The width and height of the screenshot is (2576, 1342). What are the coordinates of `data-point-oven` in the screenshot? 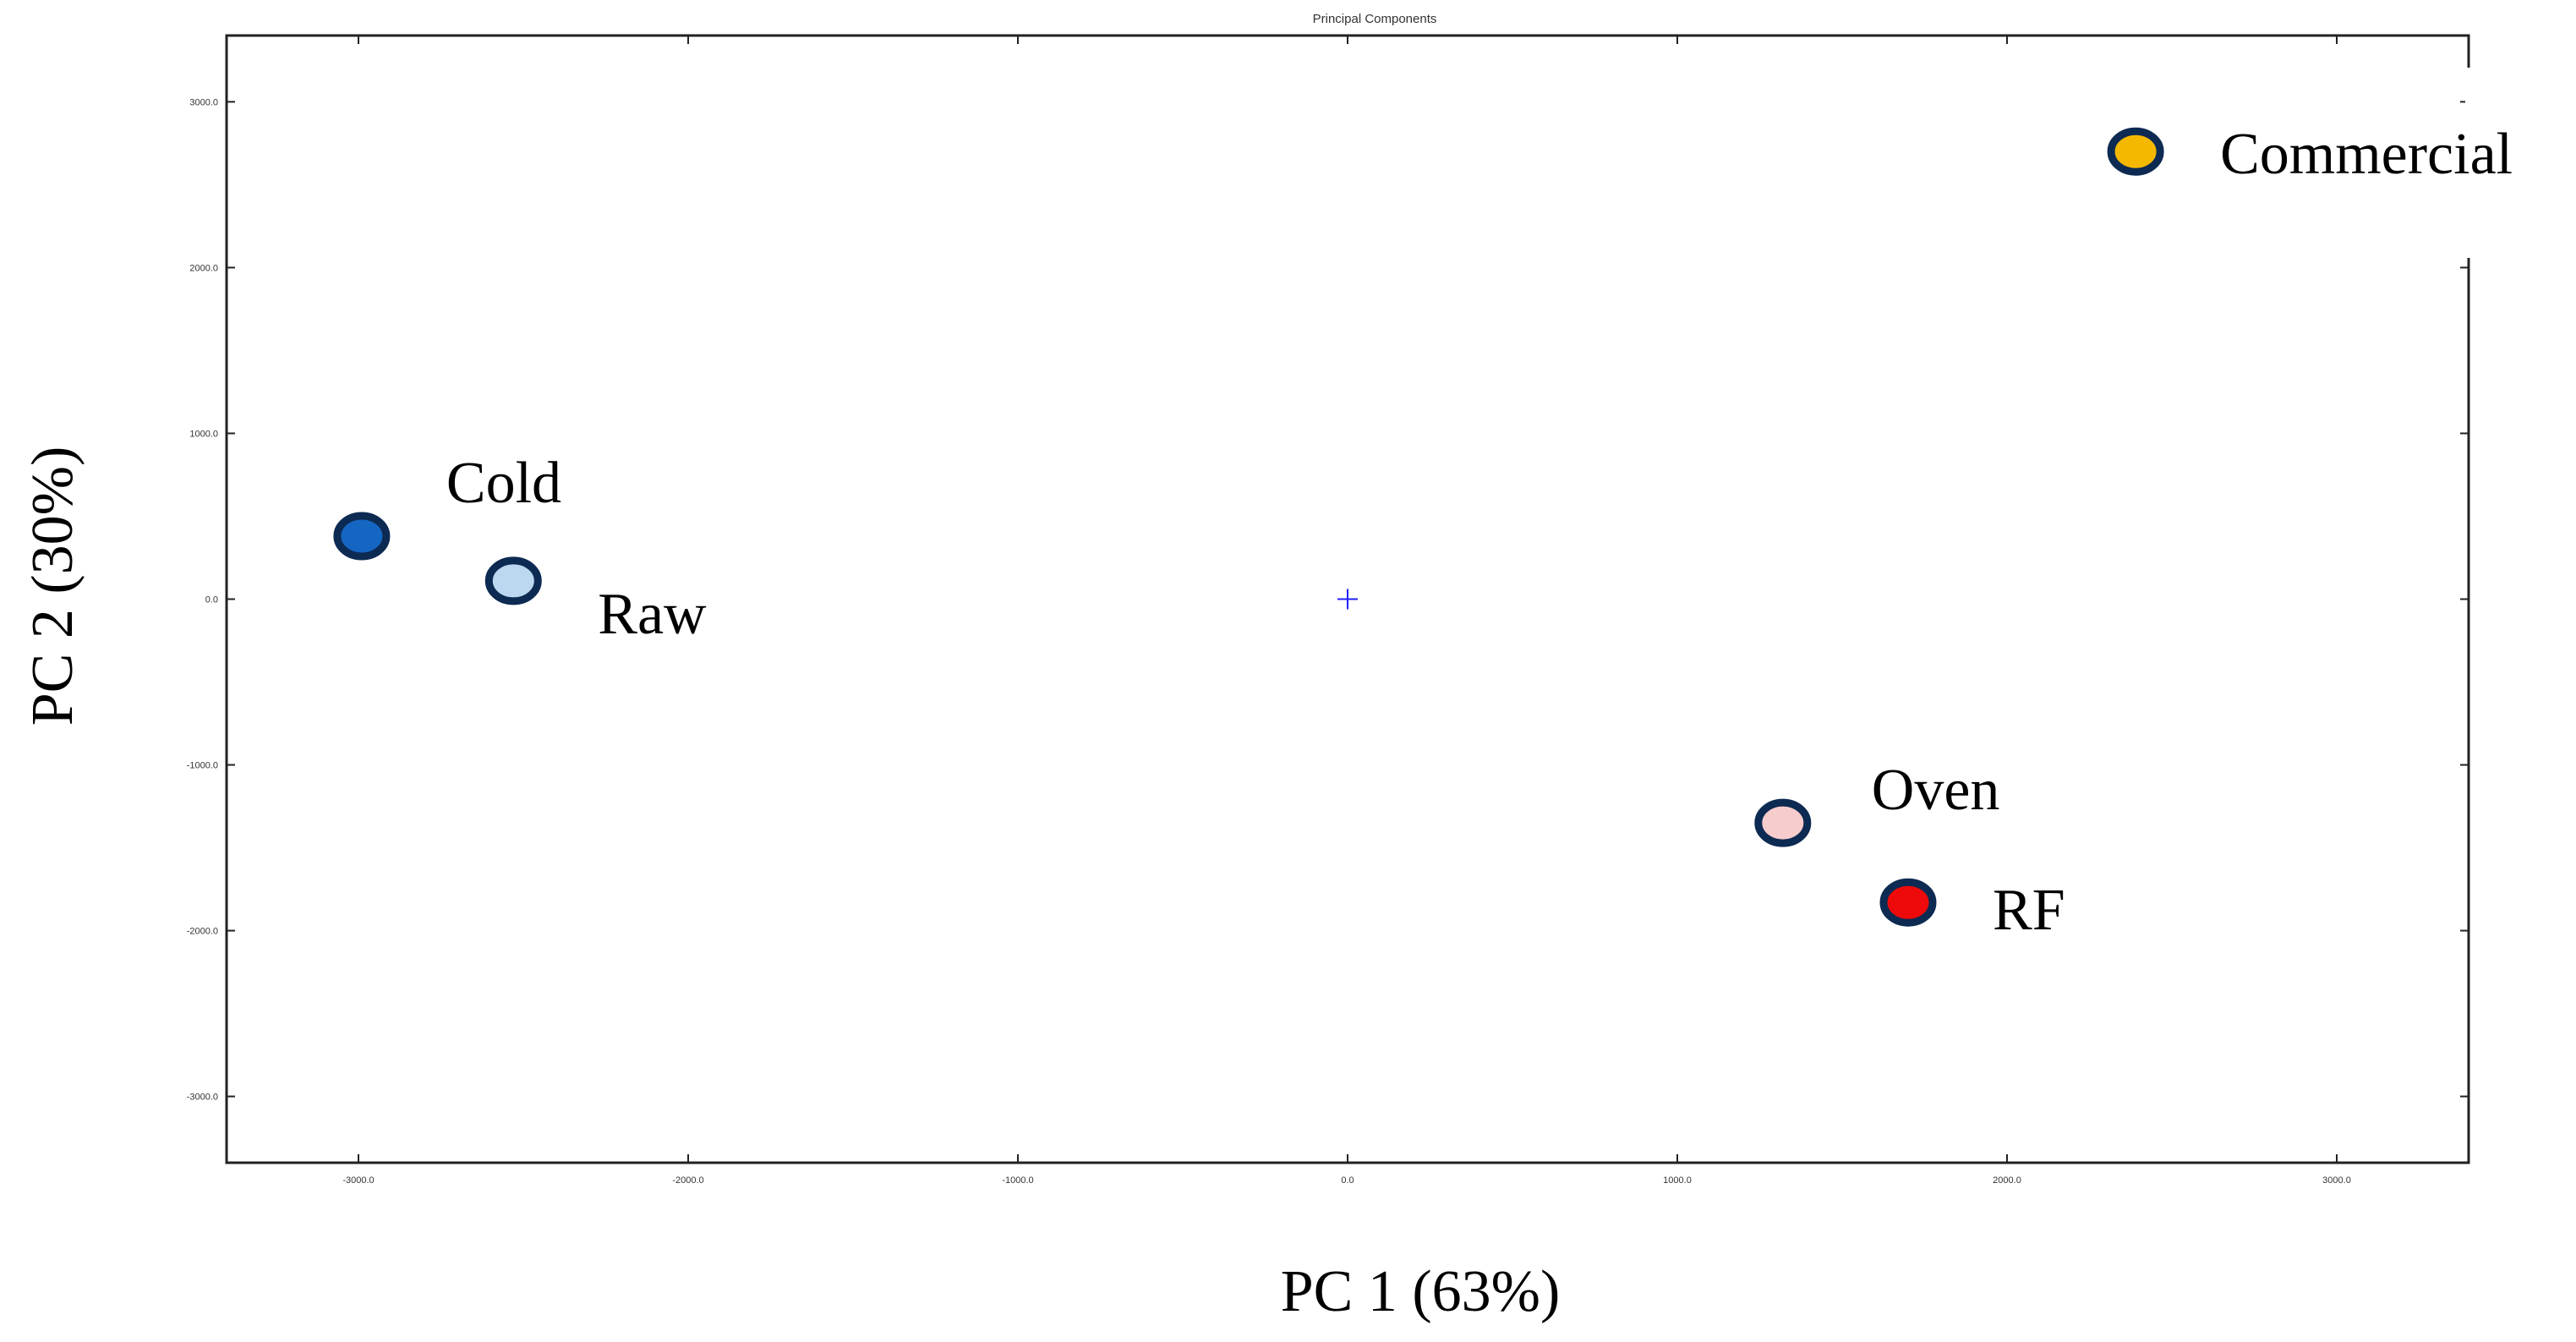 It's located at (1783, 822).